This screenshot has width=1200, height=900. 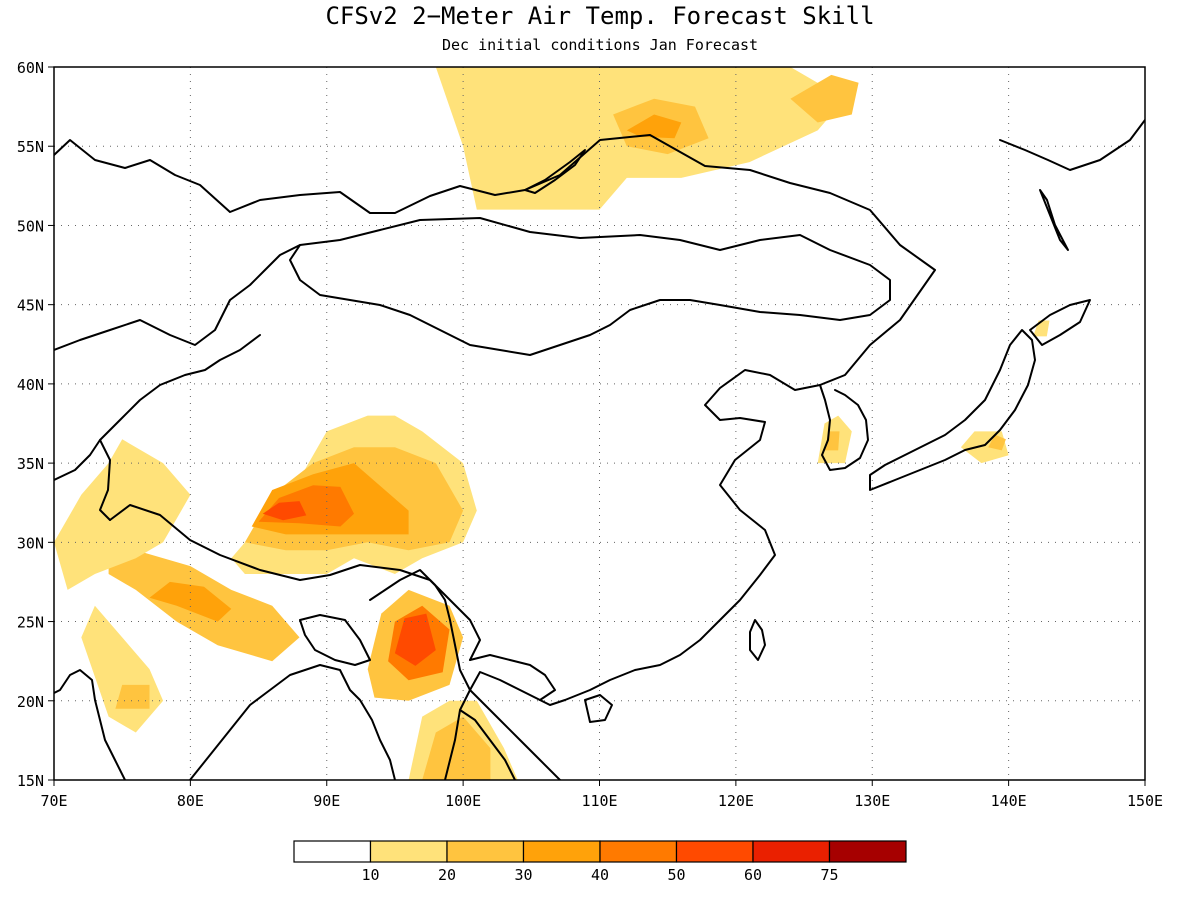 I want to click on x-tick-label: 150E, so click(x=1145, y=801).